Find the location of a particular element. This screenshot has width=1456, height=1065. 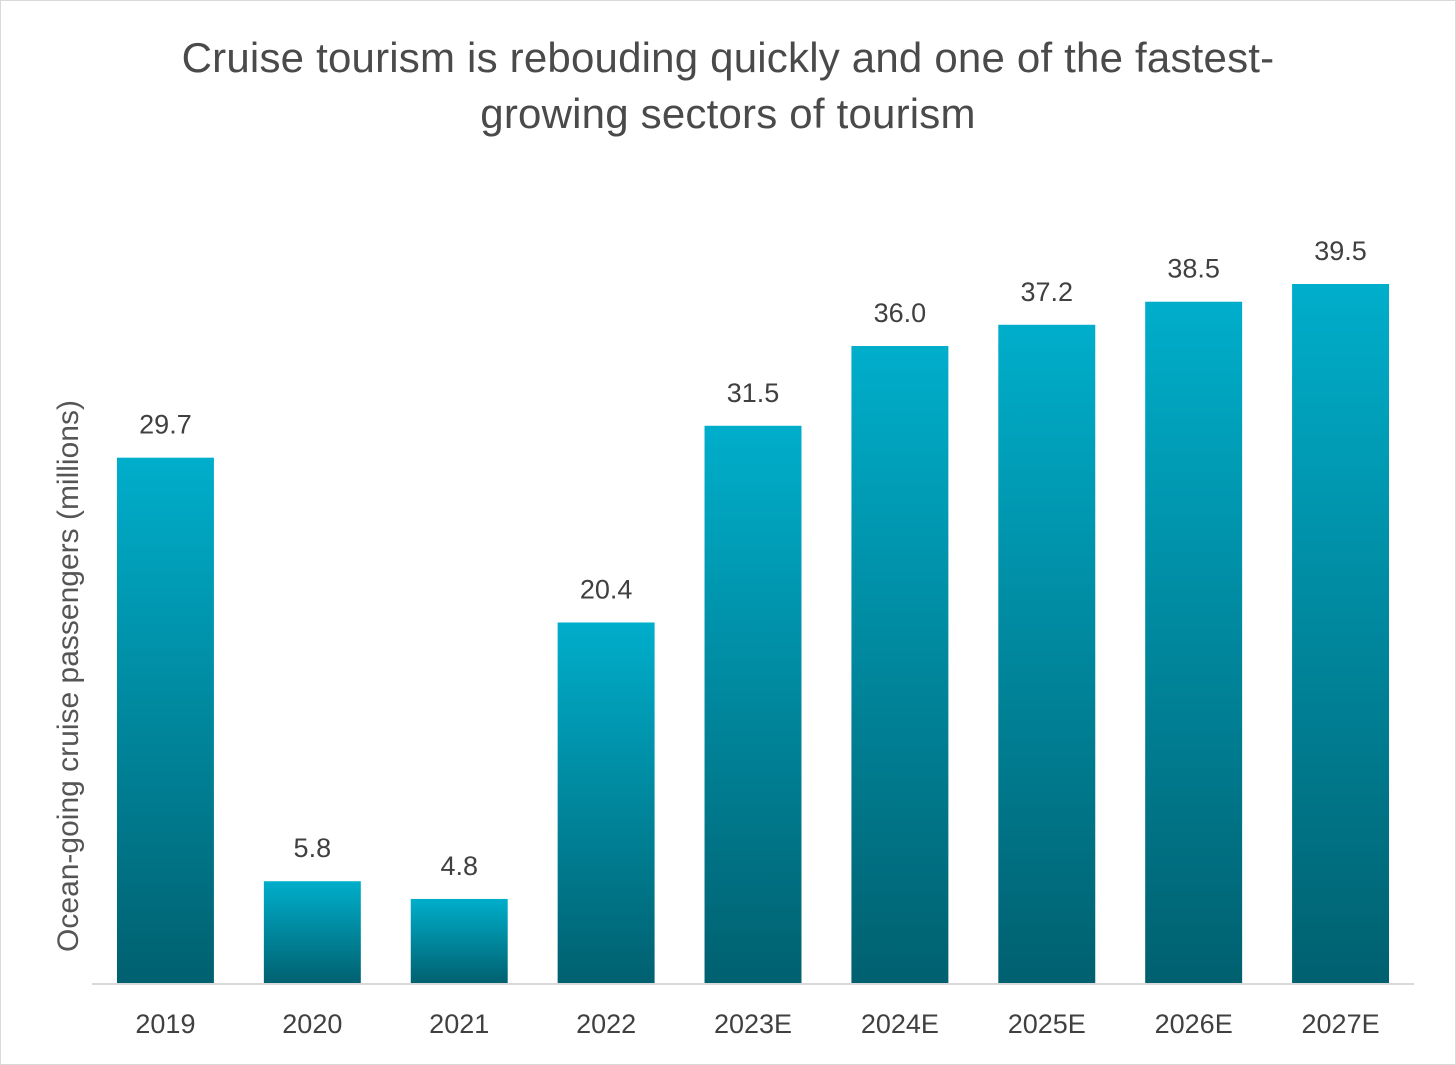

bar-2026e is located at coordinates (1194, 643).